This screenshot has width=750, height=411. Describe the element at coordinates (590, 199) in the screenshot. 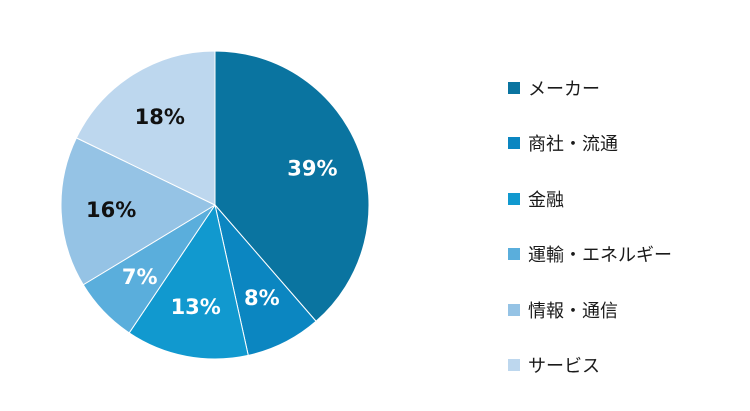

I see `legend-item: 金融` at that location.